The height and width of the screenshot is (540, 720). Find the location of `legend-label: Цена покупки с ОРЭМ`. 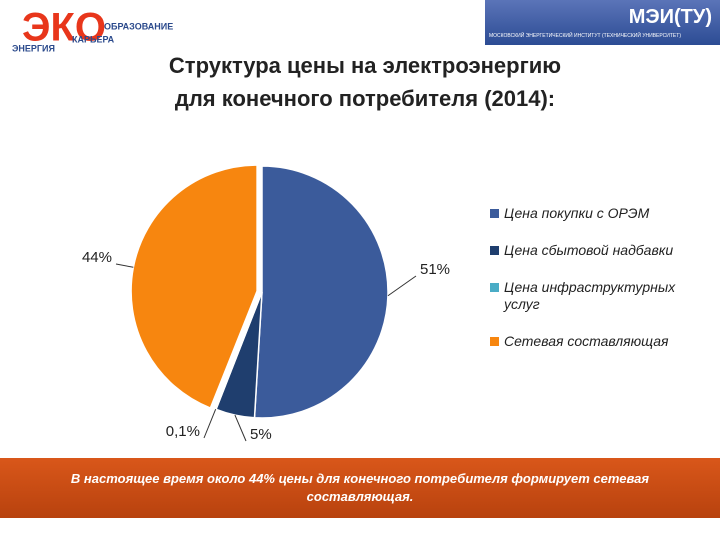

legend-label: Цена покупки с ОРЭМ is located at coordinates (577, 213).